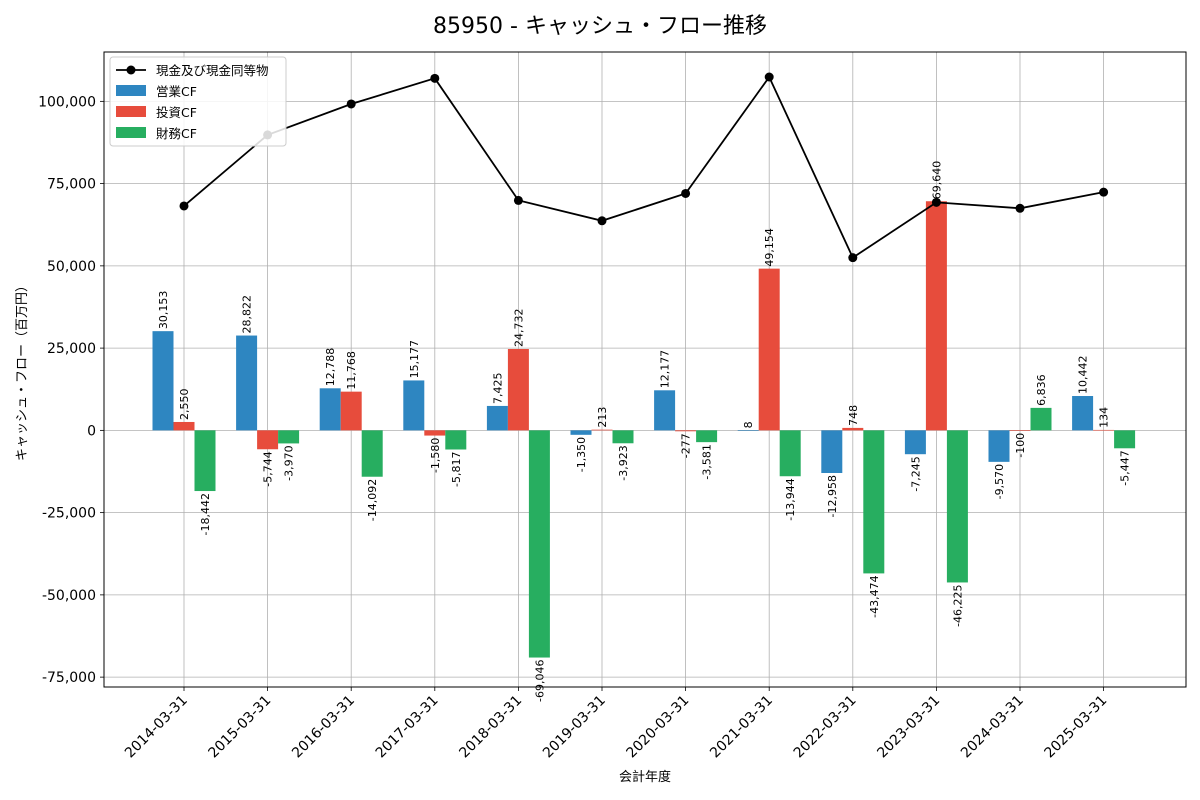  I want to click on x-tick-label: 2015-03-31, so click(240, 727).